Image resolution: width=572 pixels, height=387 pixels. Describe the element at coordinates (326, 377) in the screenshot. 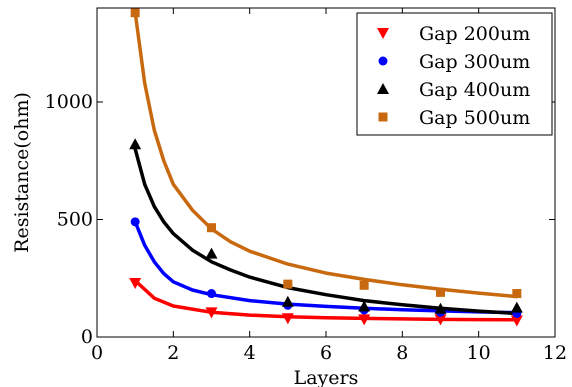

I see `x-axis-label: Layers` at that location.